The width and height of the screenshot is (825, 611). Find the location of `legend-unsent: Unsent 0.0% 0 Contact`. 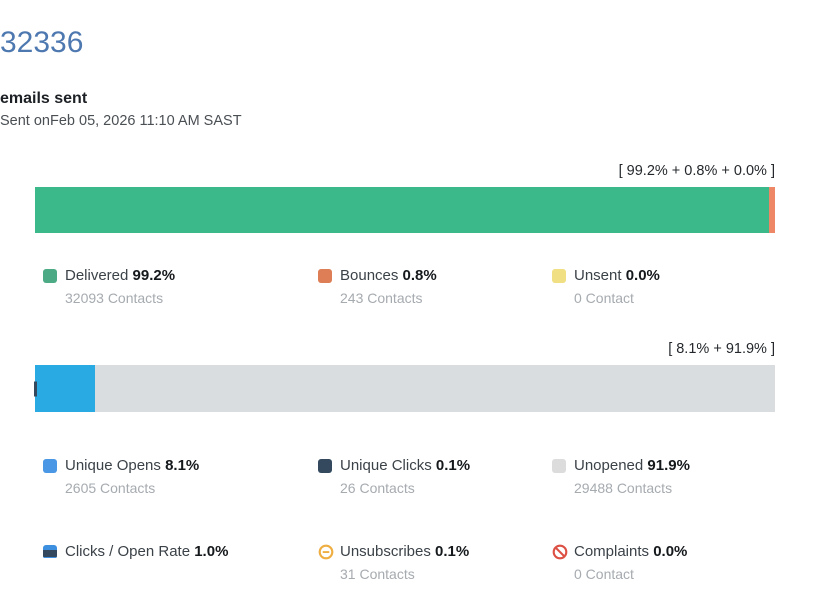

legend-unsent: Unsent 0.0% 0 Contact is located at coordinates (606, 286).